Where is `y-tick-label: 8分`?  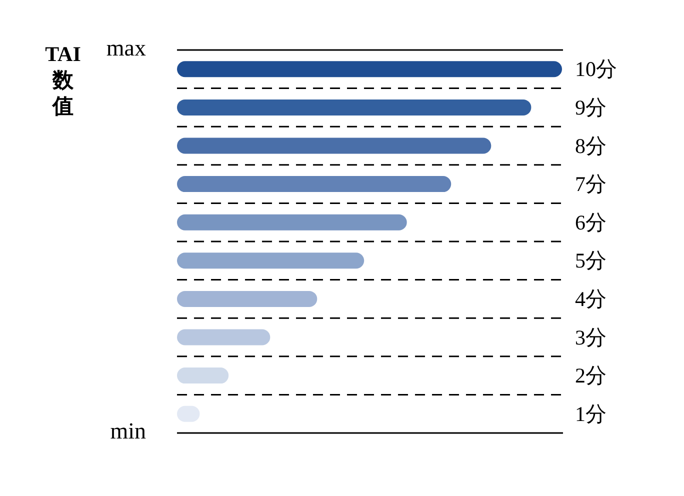 y-tick-label: 8分 is located at coordinates (590, 146).